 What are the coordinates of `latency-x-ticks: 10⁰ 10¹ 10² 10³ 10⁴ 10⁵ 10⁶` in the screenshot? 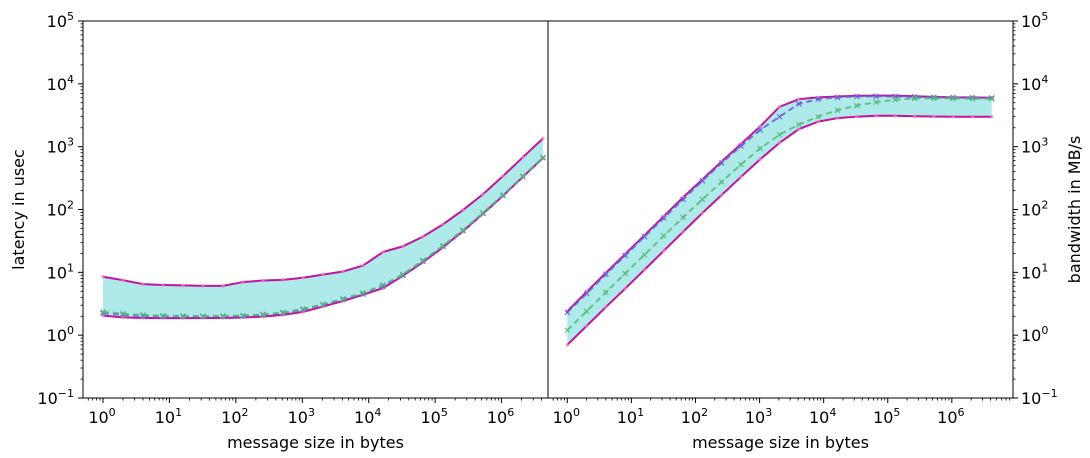 It's located at (314, 412).